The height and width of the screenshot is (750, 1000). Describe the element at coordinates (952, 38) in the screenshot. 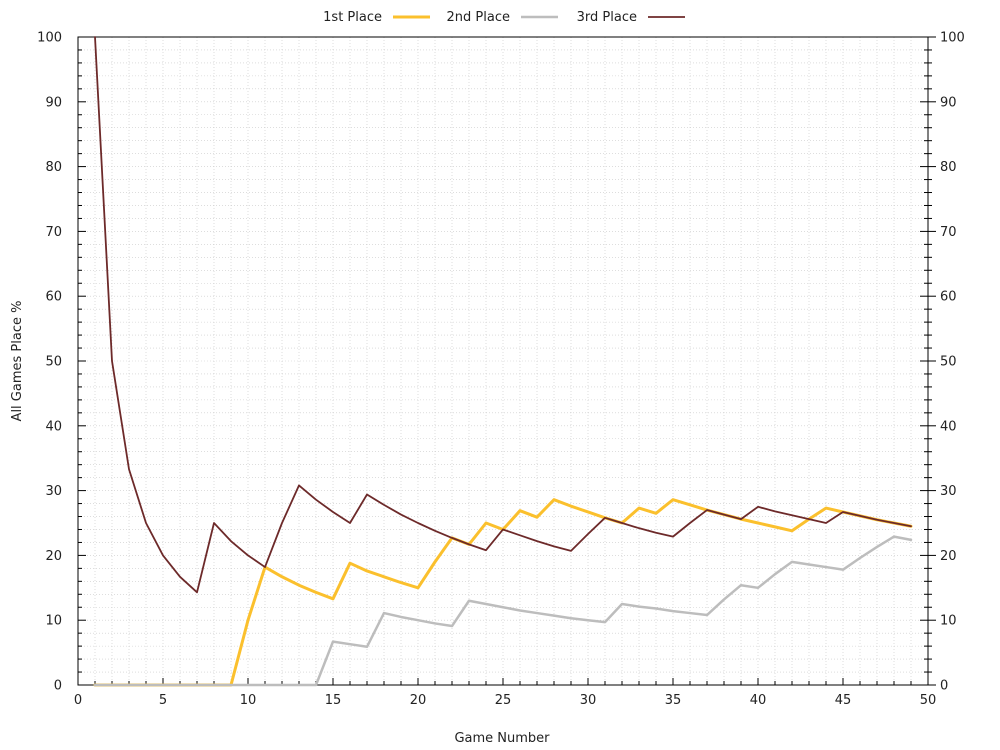

I see `y-tick-label-right: 100` at that location.